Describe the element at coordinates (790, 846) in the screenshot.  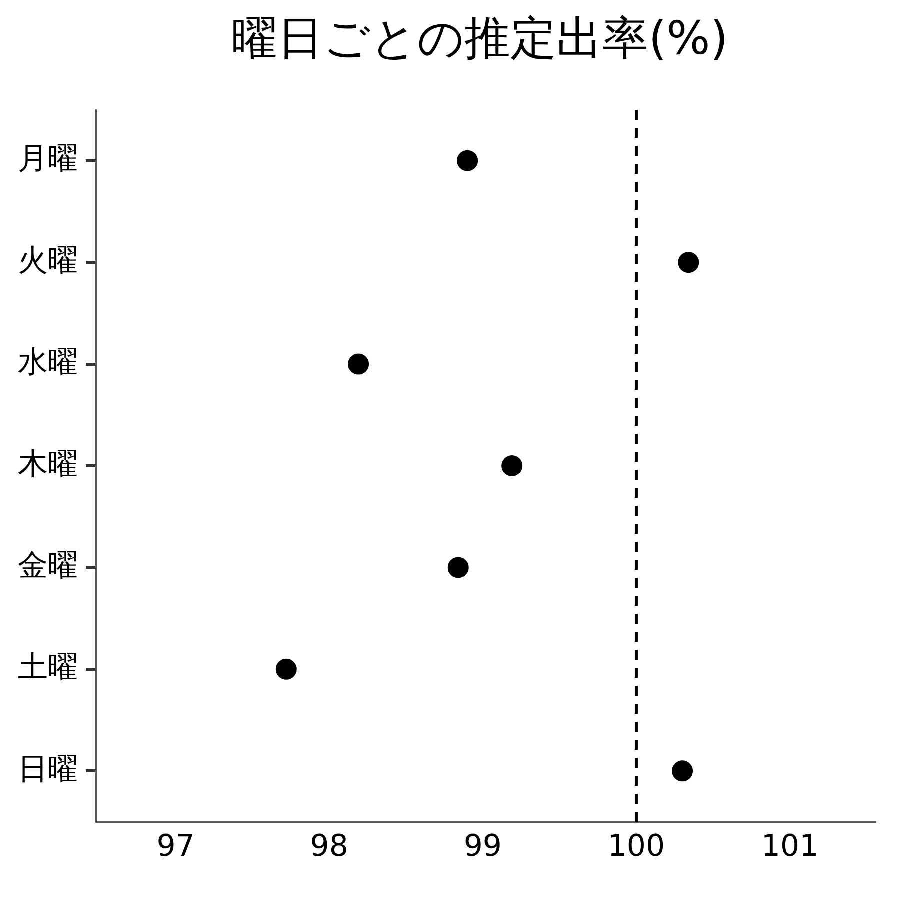
I see `x-tick-label: 101` at that location.